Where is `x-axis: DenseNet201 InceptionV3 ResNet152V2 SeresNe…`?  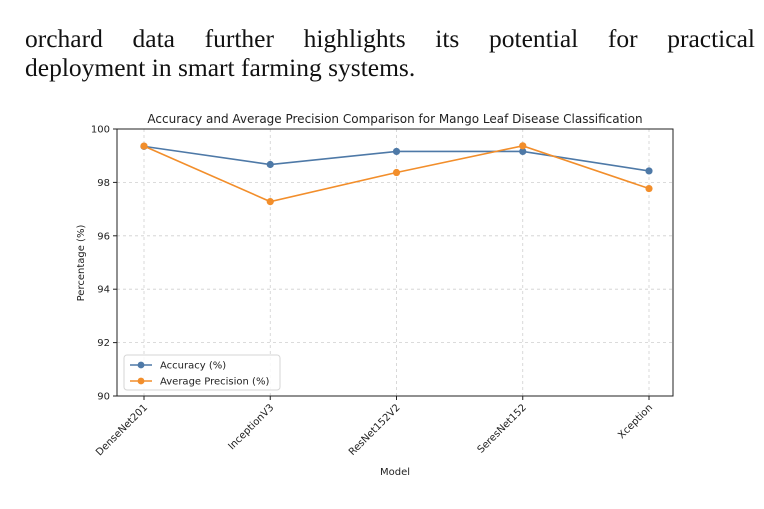
x-axis: DenseNet201 InceptionV3 ResNet152V2 SeresNe… is located at coordinates (374, 427).